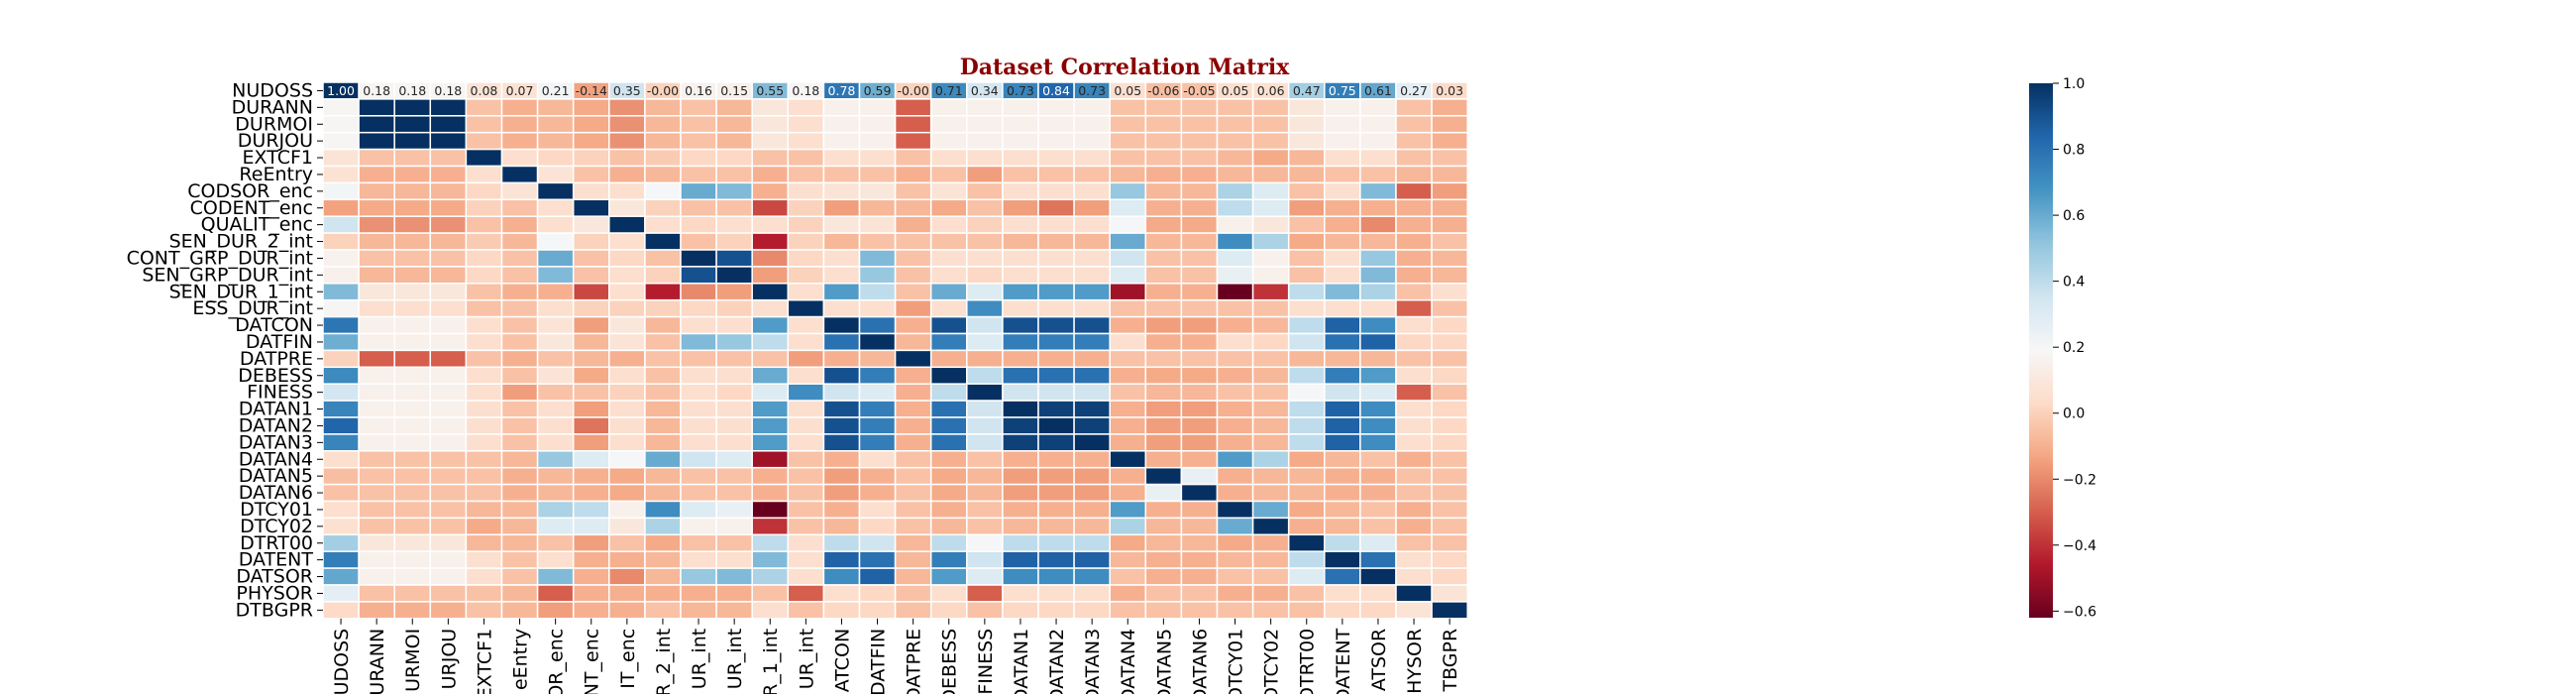 Image resolution: width=2576 pixels, height=698 pixels. What do you see at coordinates (912, 90) in the screenshot?
I see `cell-annotation: -0.00` at bounding box center [912, 90].